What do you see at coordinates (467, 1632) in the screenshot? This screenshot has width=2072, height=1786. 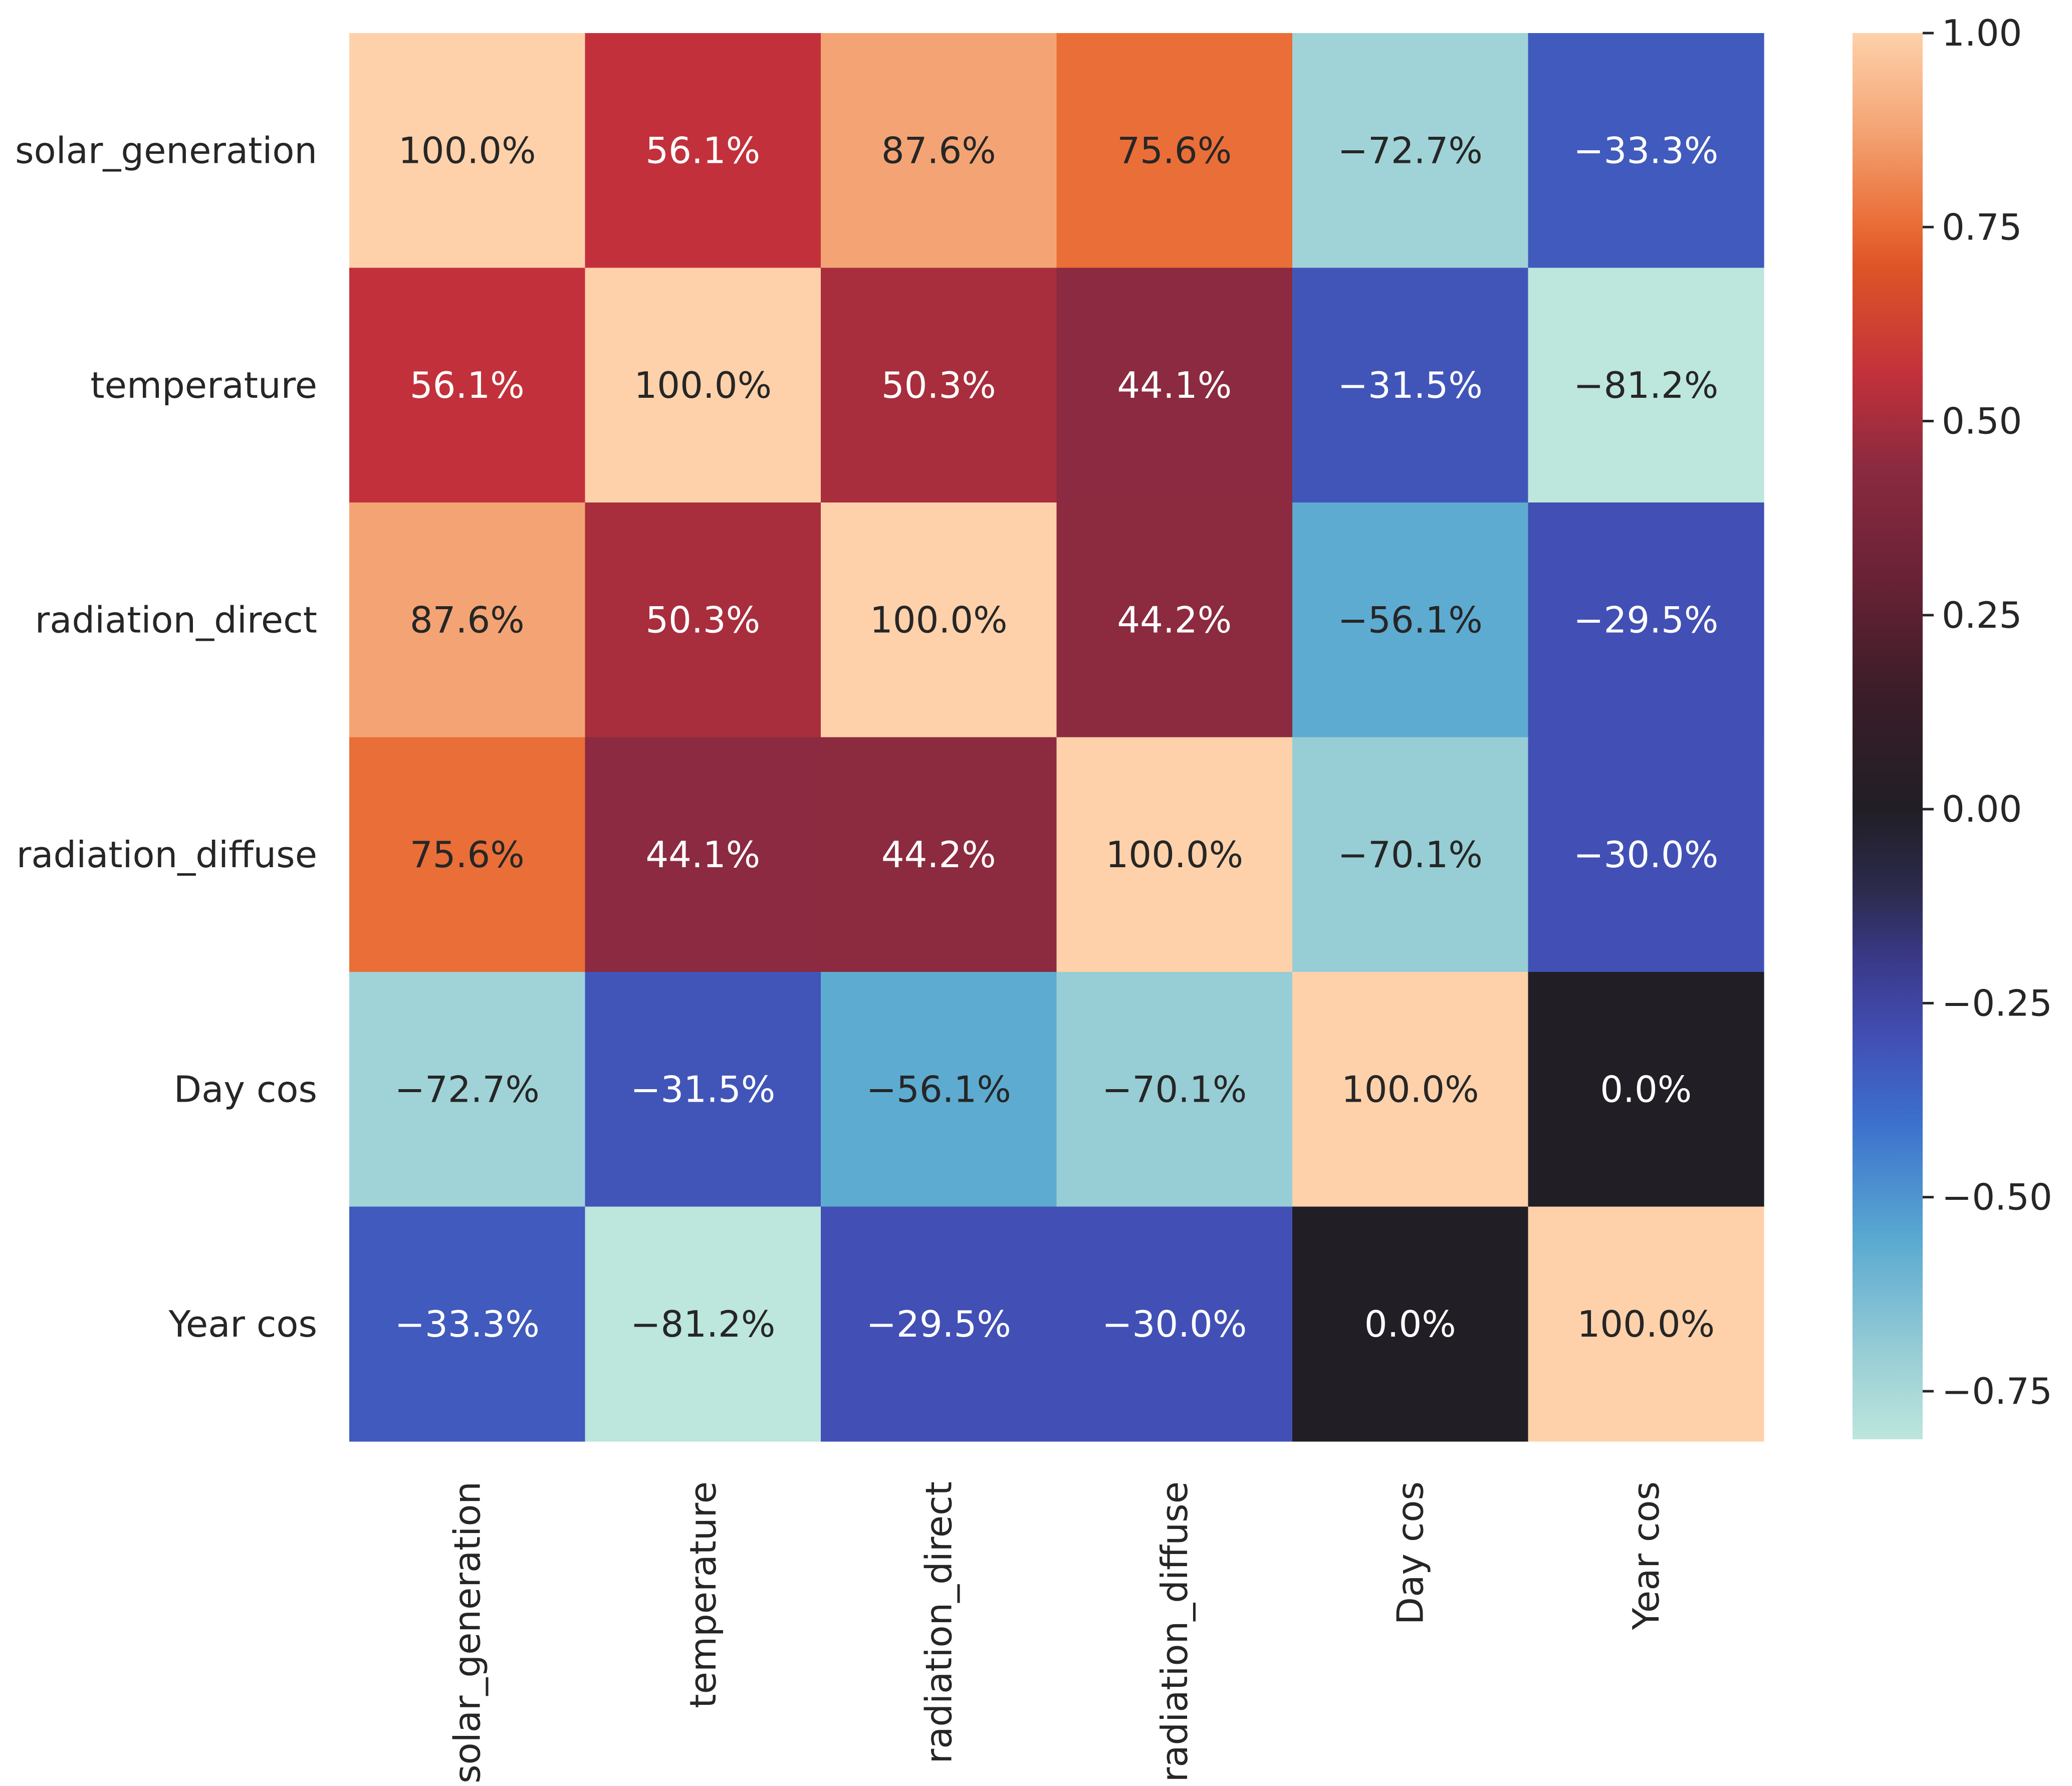 I see `column-tick-label: solar_generation` at bounding box center [467, 1632].